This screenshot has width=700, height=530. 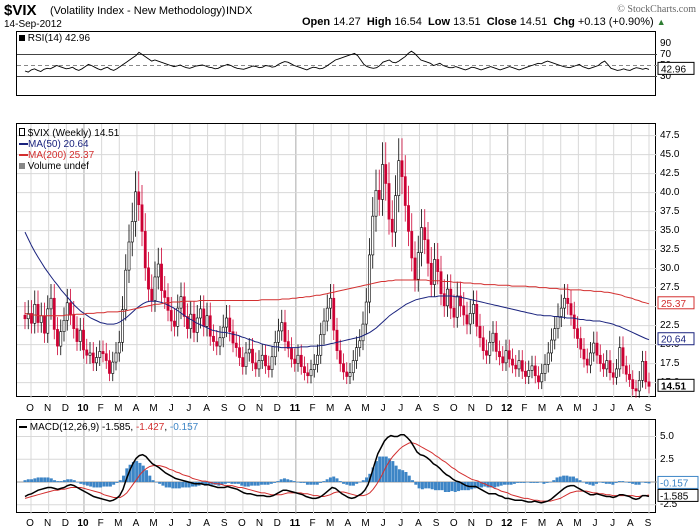 I want to click on macd-x-axis: O N D 10 F M A M J J A S O N D 11 F M A M J J A S O N D 12 F M A M J J A S, so click(x=339, y=523).